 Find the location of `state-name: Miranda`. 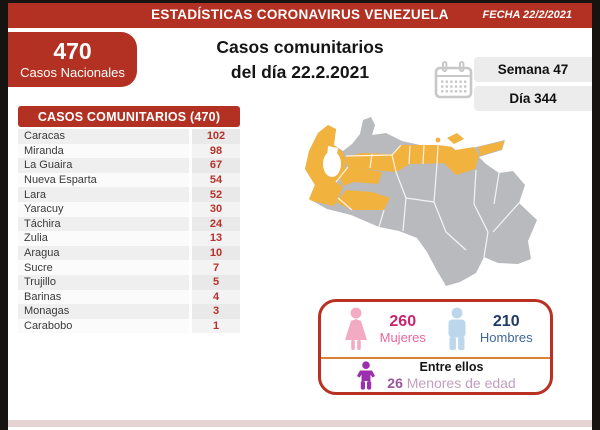

state-name: Miranda is located at coordinates (103, 151).